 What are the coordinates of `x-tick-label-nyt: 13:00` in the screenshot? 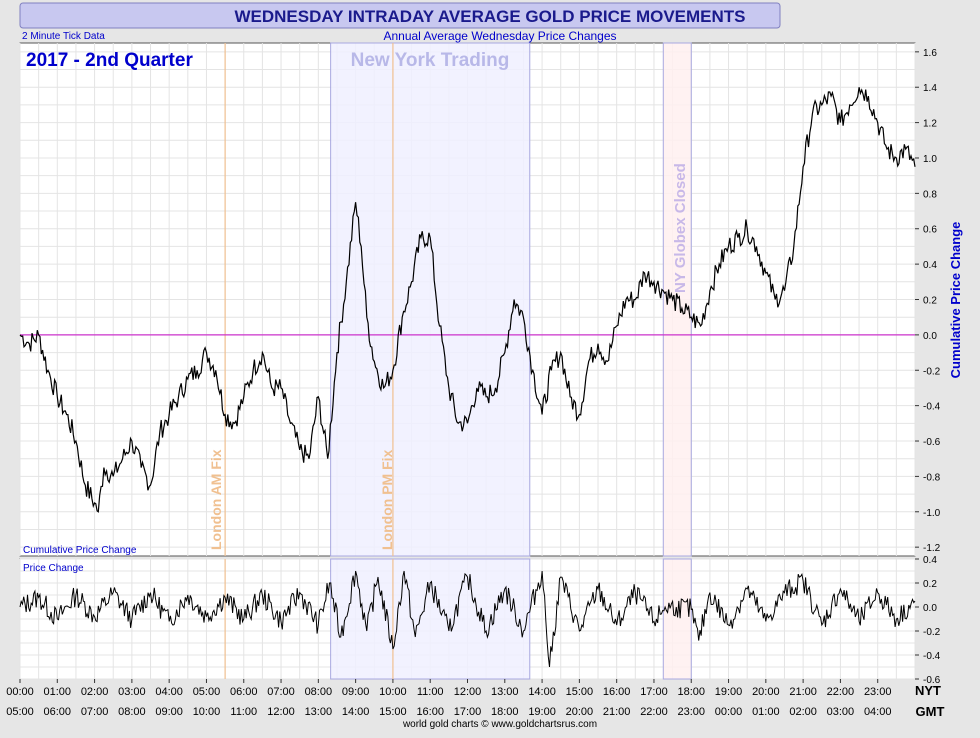 It's located at (505, 692).